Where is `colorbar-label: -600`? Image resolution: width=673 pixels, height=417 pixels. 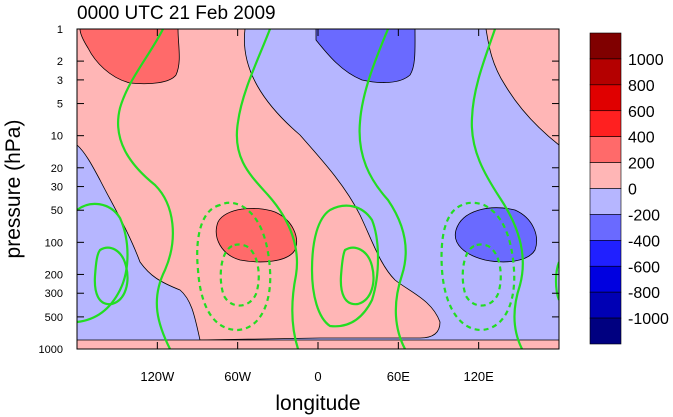 colorbar-label: -600 is located at coordinates (644, 267).